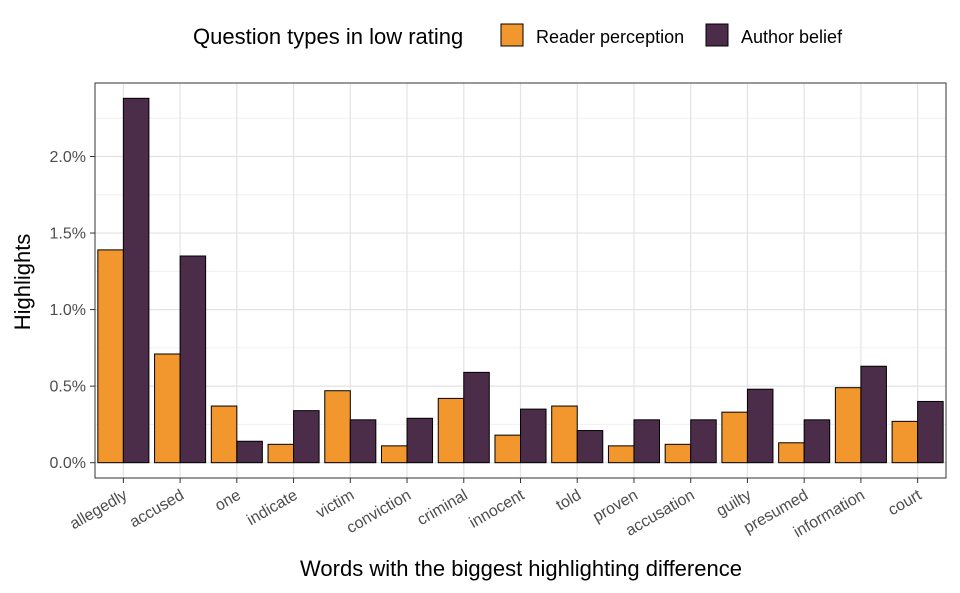 This screenshot has width=960, height=593. I want to click on bar-victim-author-belief, so click(363, 441).